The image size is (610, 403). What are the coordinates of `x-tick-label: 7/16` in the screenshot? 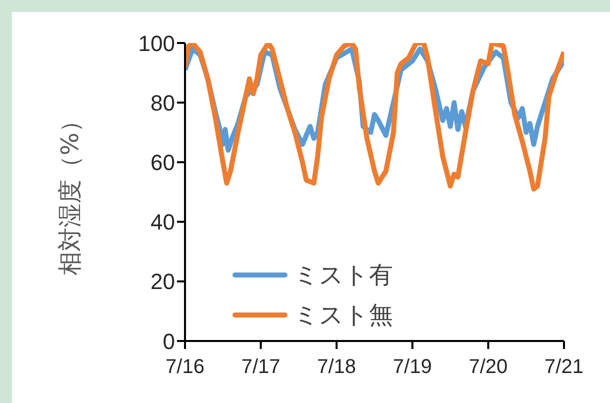 It's located at (185, 367).